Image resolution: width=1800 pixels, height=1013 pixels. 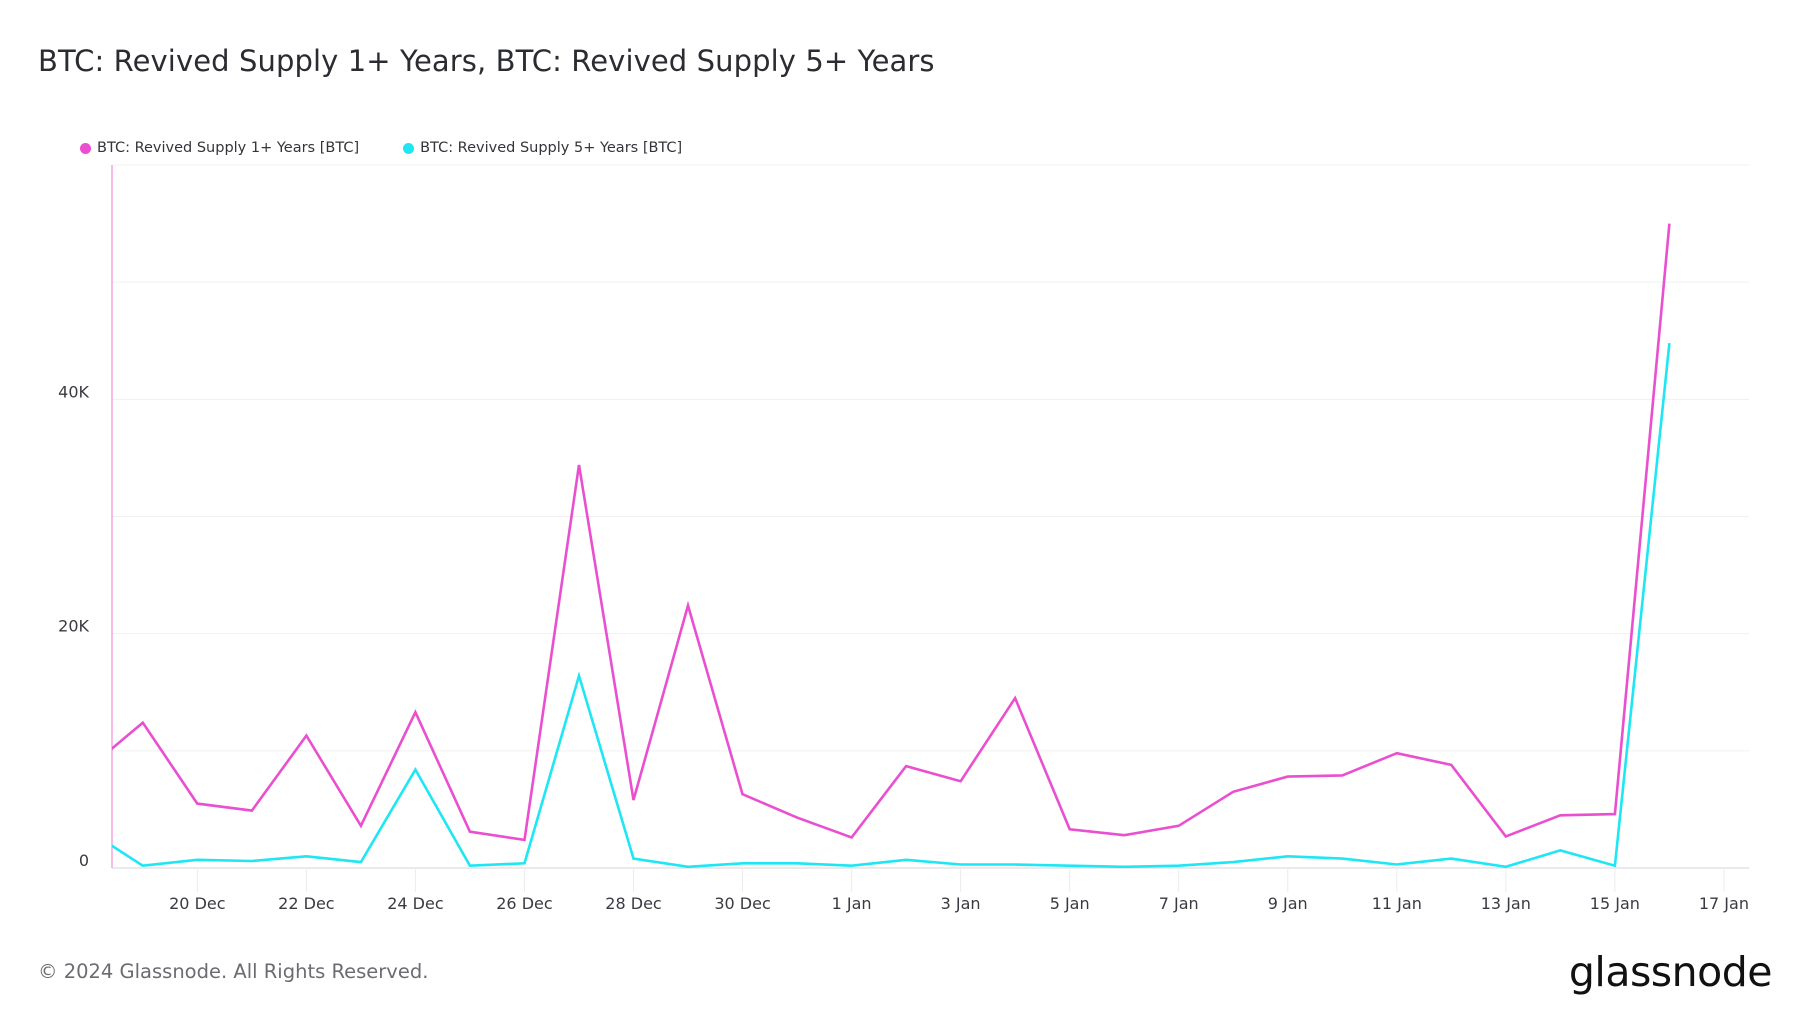 What do you see at coordinates (228, 148) in the screenshot?
I see `legend-label: BTC: Revived Supply 1+ Years [BTC]` at bounding box center [228, 148].